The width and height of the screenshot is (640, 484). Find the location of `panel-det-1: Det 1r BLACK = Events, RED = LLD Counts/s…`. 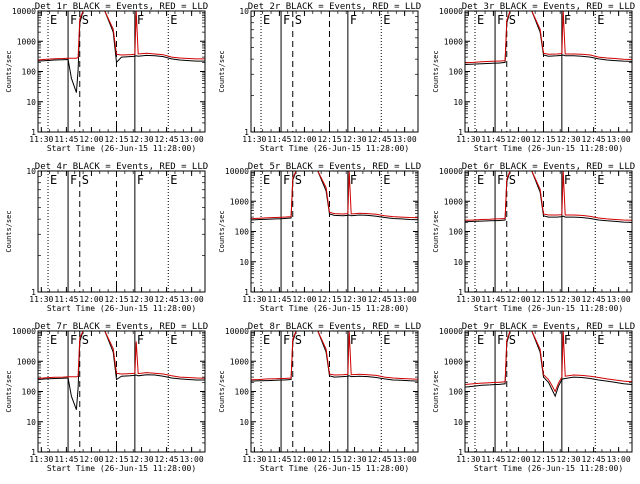

panel-det-1: Det 1r BLACK = Events, RED = LLD Counts/s… is located at coordinates (106, 77).